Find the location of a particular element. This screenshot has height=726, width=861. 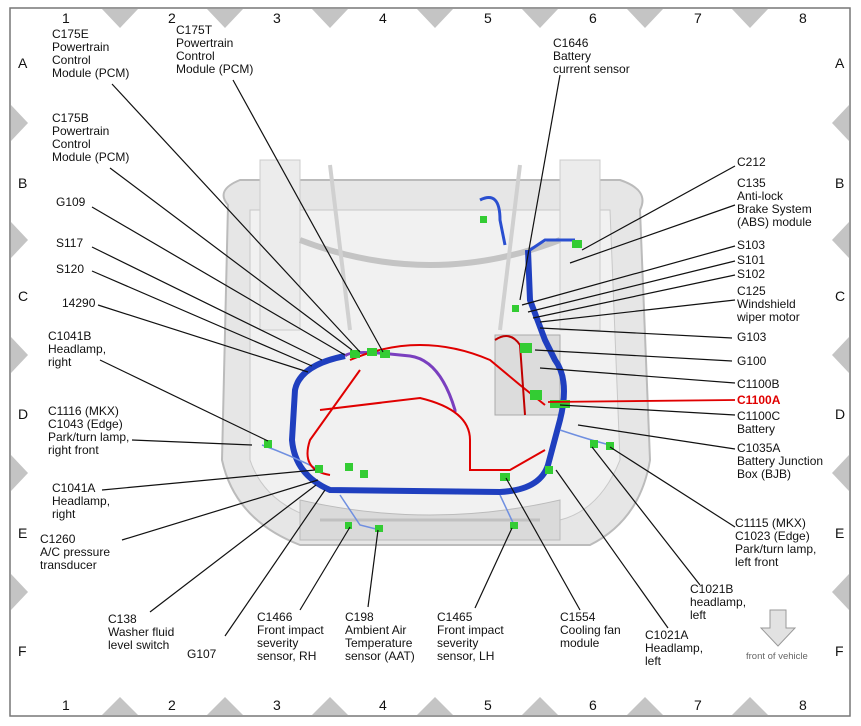

callout-label-c1260: C1260 A/C pressure transducer is located at coordinates (75, 552).